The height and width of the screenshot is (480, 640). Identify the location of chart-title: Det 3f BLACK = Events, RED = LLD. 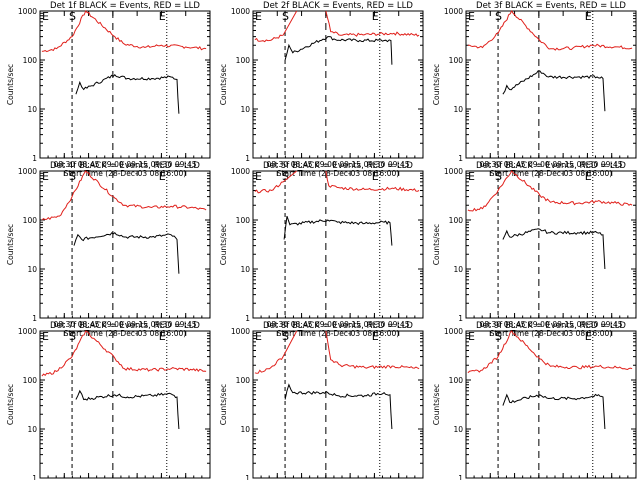
(551, 6).